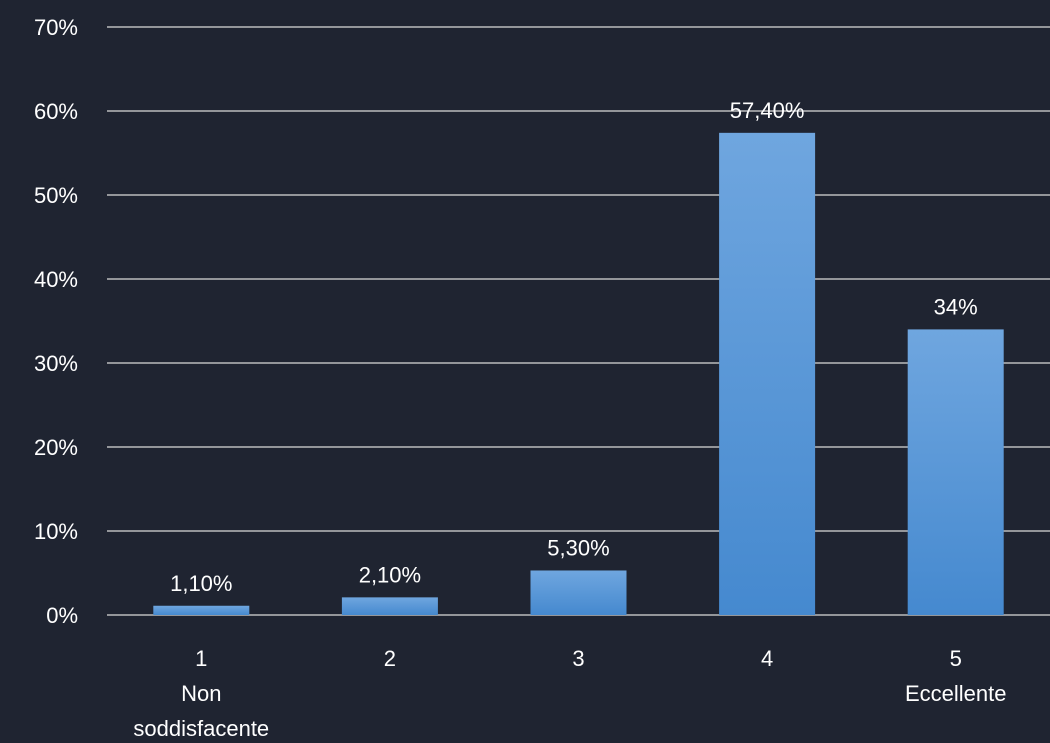  Describe the element at coordinates (56, 531) in the screenshot. I see `y-tick-label: 10%` at that location.